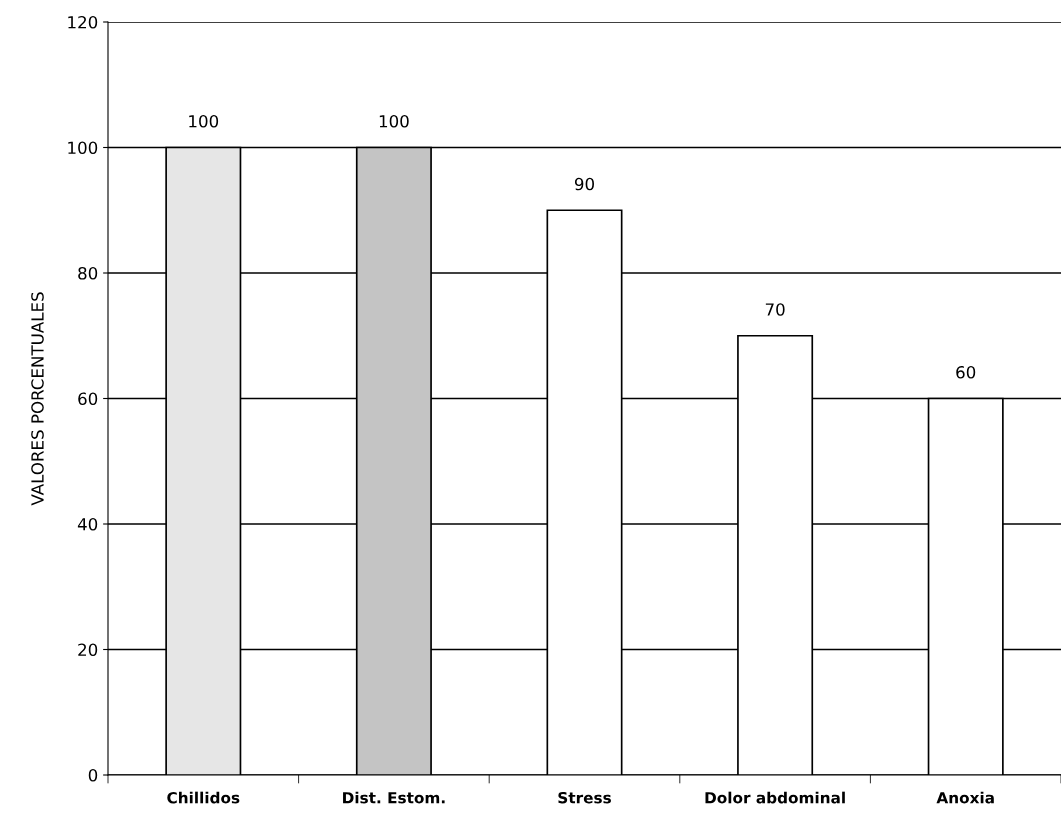 Image resolution: width=1061 pixels, height=821 pixels. What do you see at coordinates (88, 273) in the screenshot?
I see `y-tick-label: 80` at bounding box center [88, 273].